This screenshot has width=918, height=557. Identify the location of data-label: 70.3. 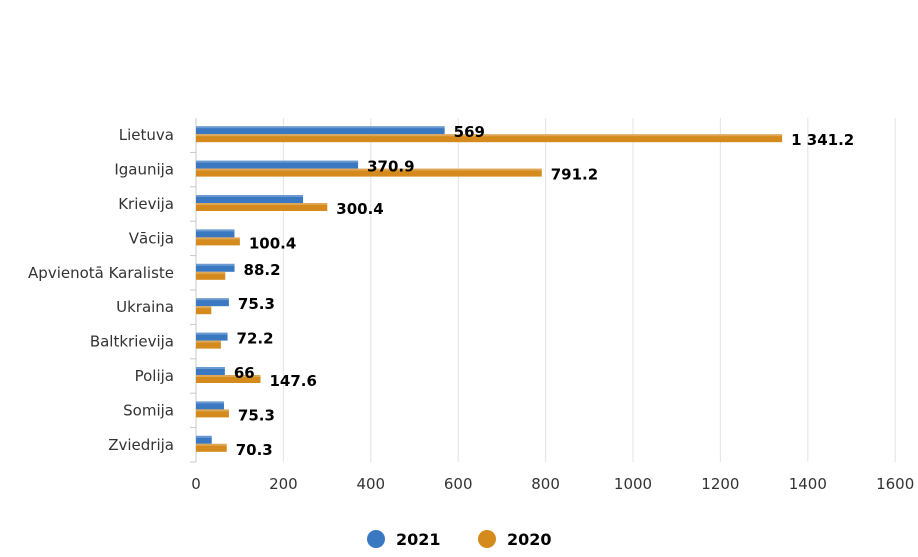
(254, 450).